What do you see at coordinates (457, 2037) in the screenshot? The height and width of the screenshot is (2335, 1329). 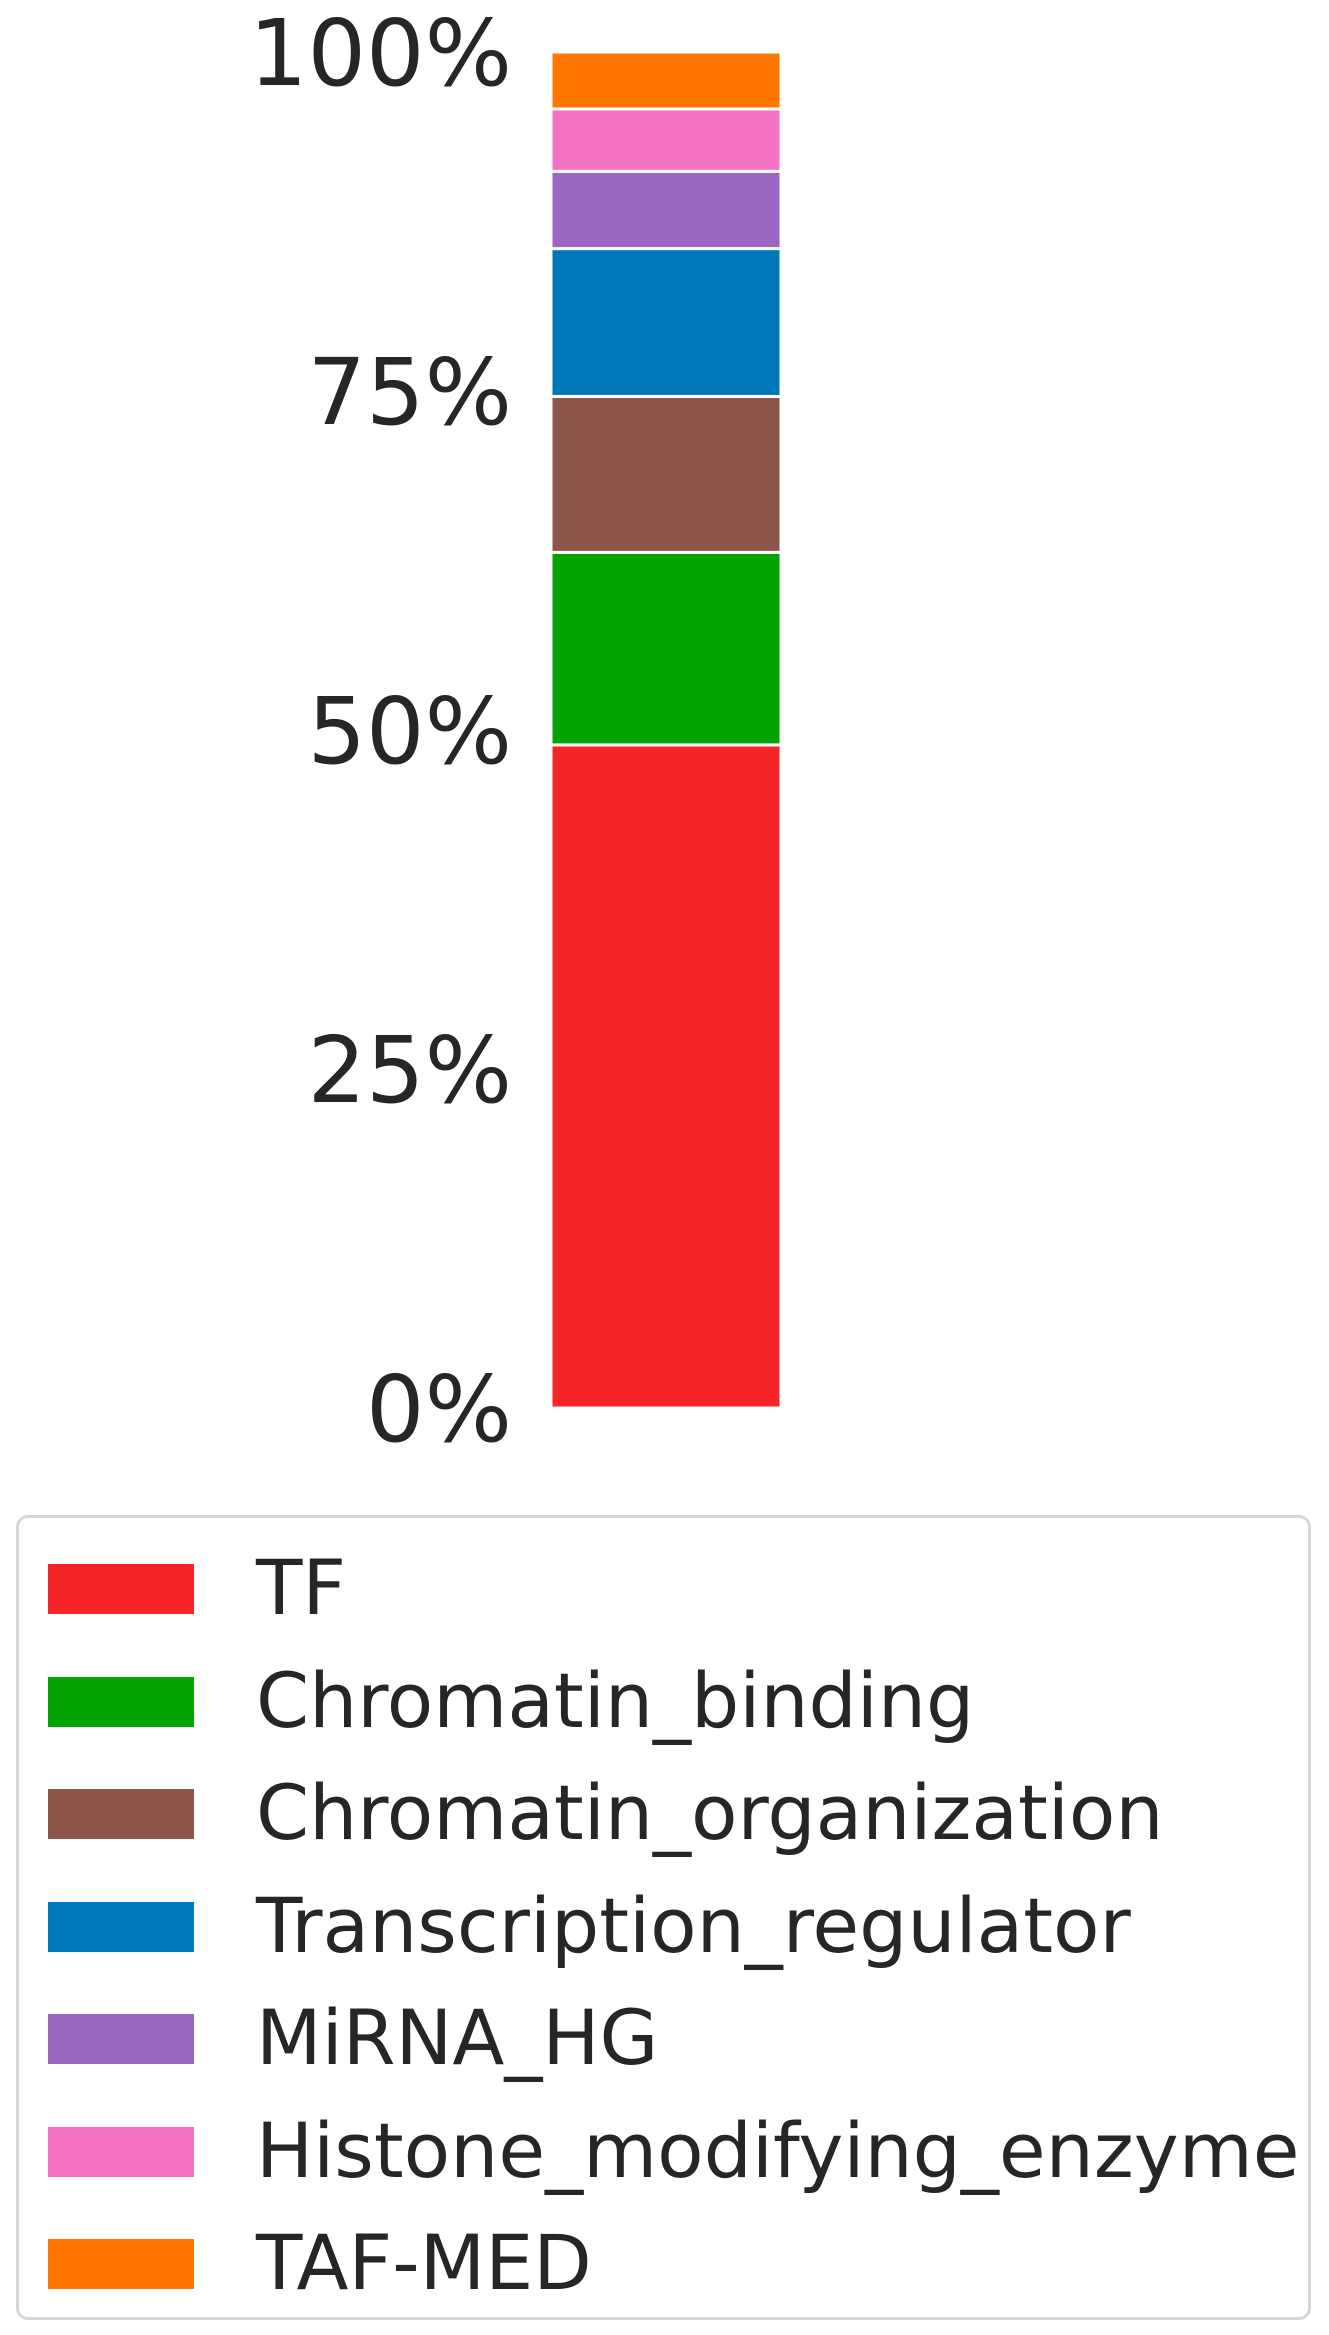 I see `legend-label: MiRNA_HG` at bounding box center [457, 2037].